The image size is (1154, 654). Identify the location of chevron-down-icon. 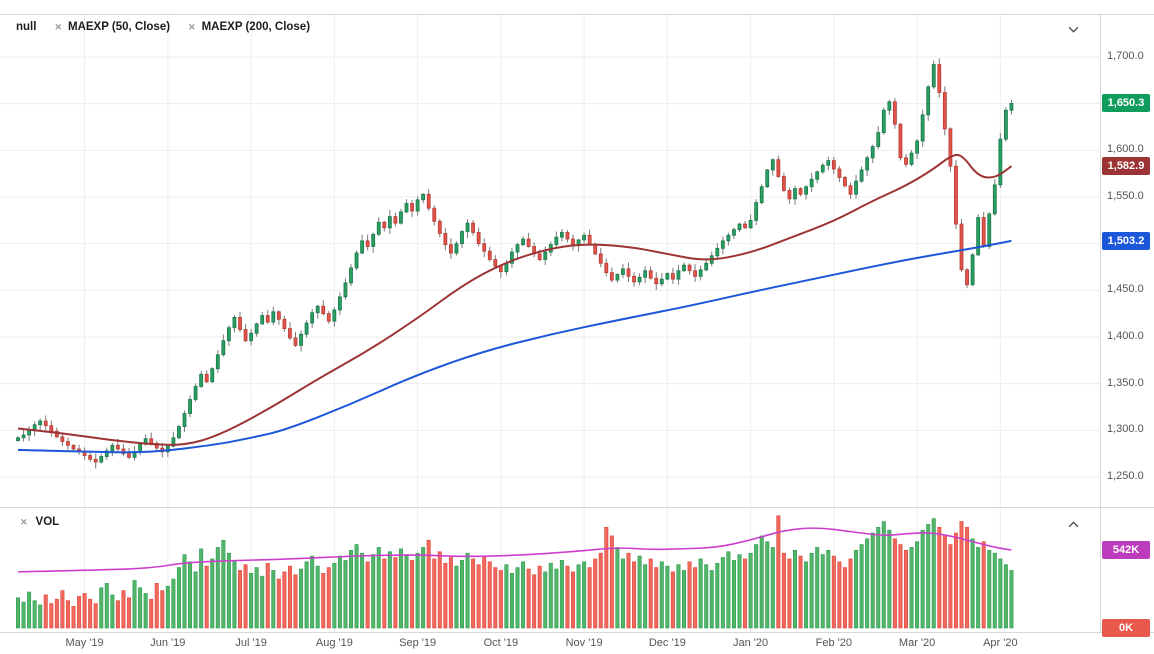
(1073, 29).